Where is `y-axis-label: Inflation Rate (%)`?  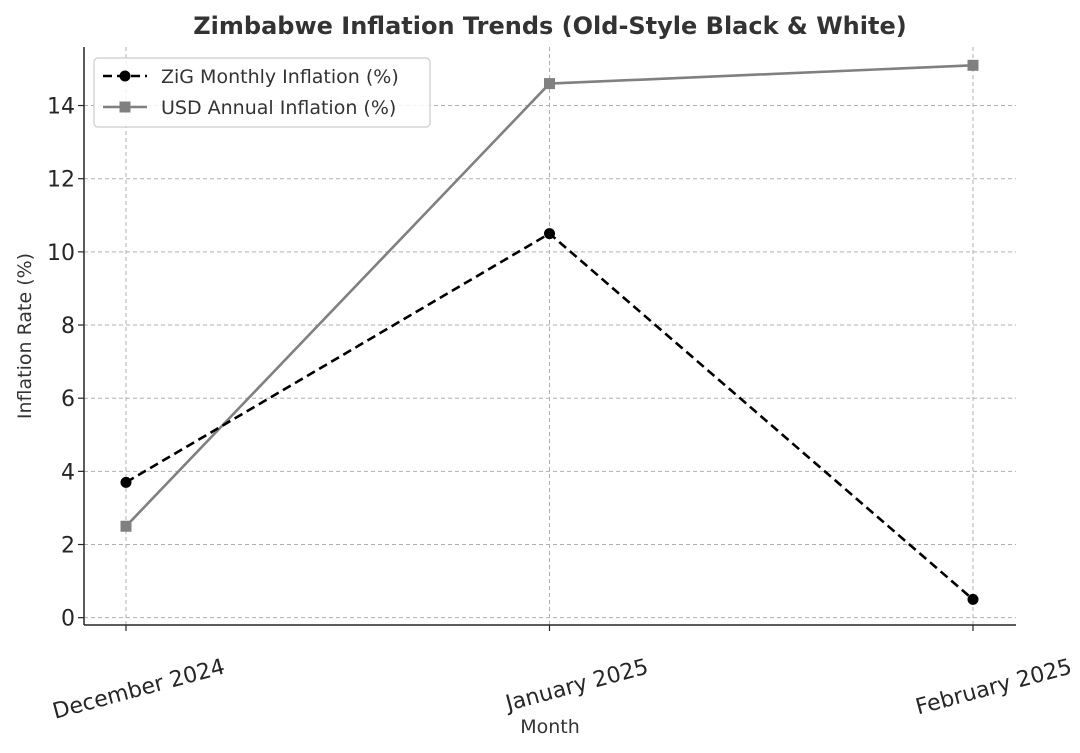 y-axis-label: Inflation Rate (%) is located at coordinates (25, 336).